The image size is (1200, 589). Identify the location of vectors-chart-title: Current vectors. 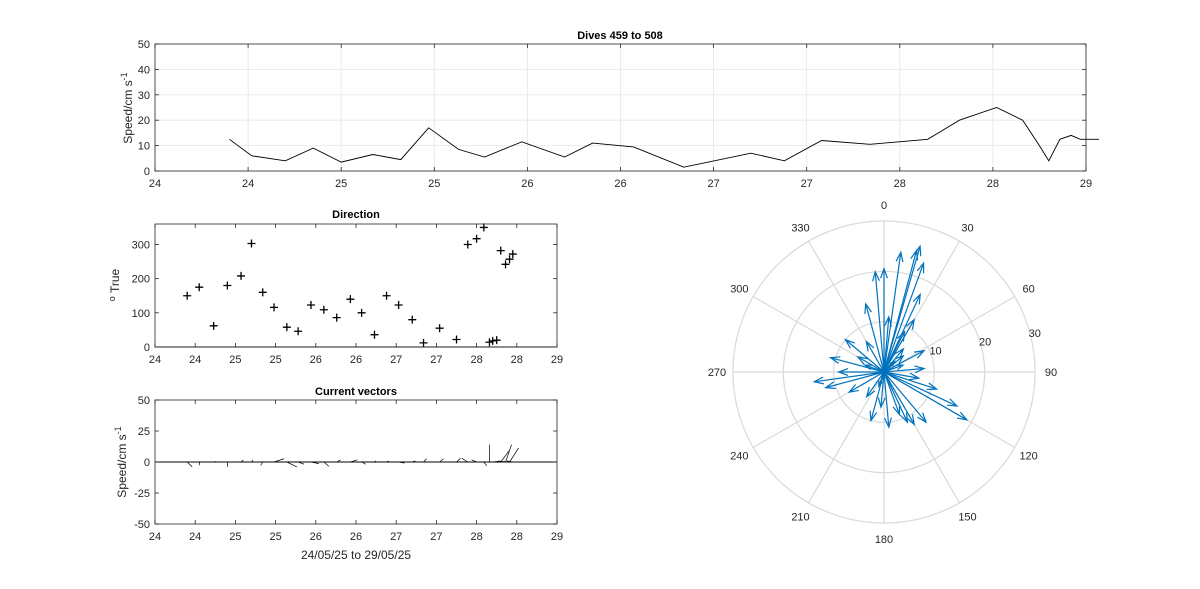
(356, 392).